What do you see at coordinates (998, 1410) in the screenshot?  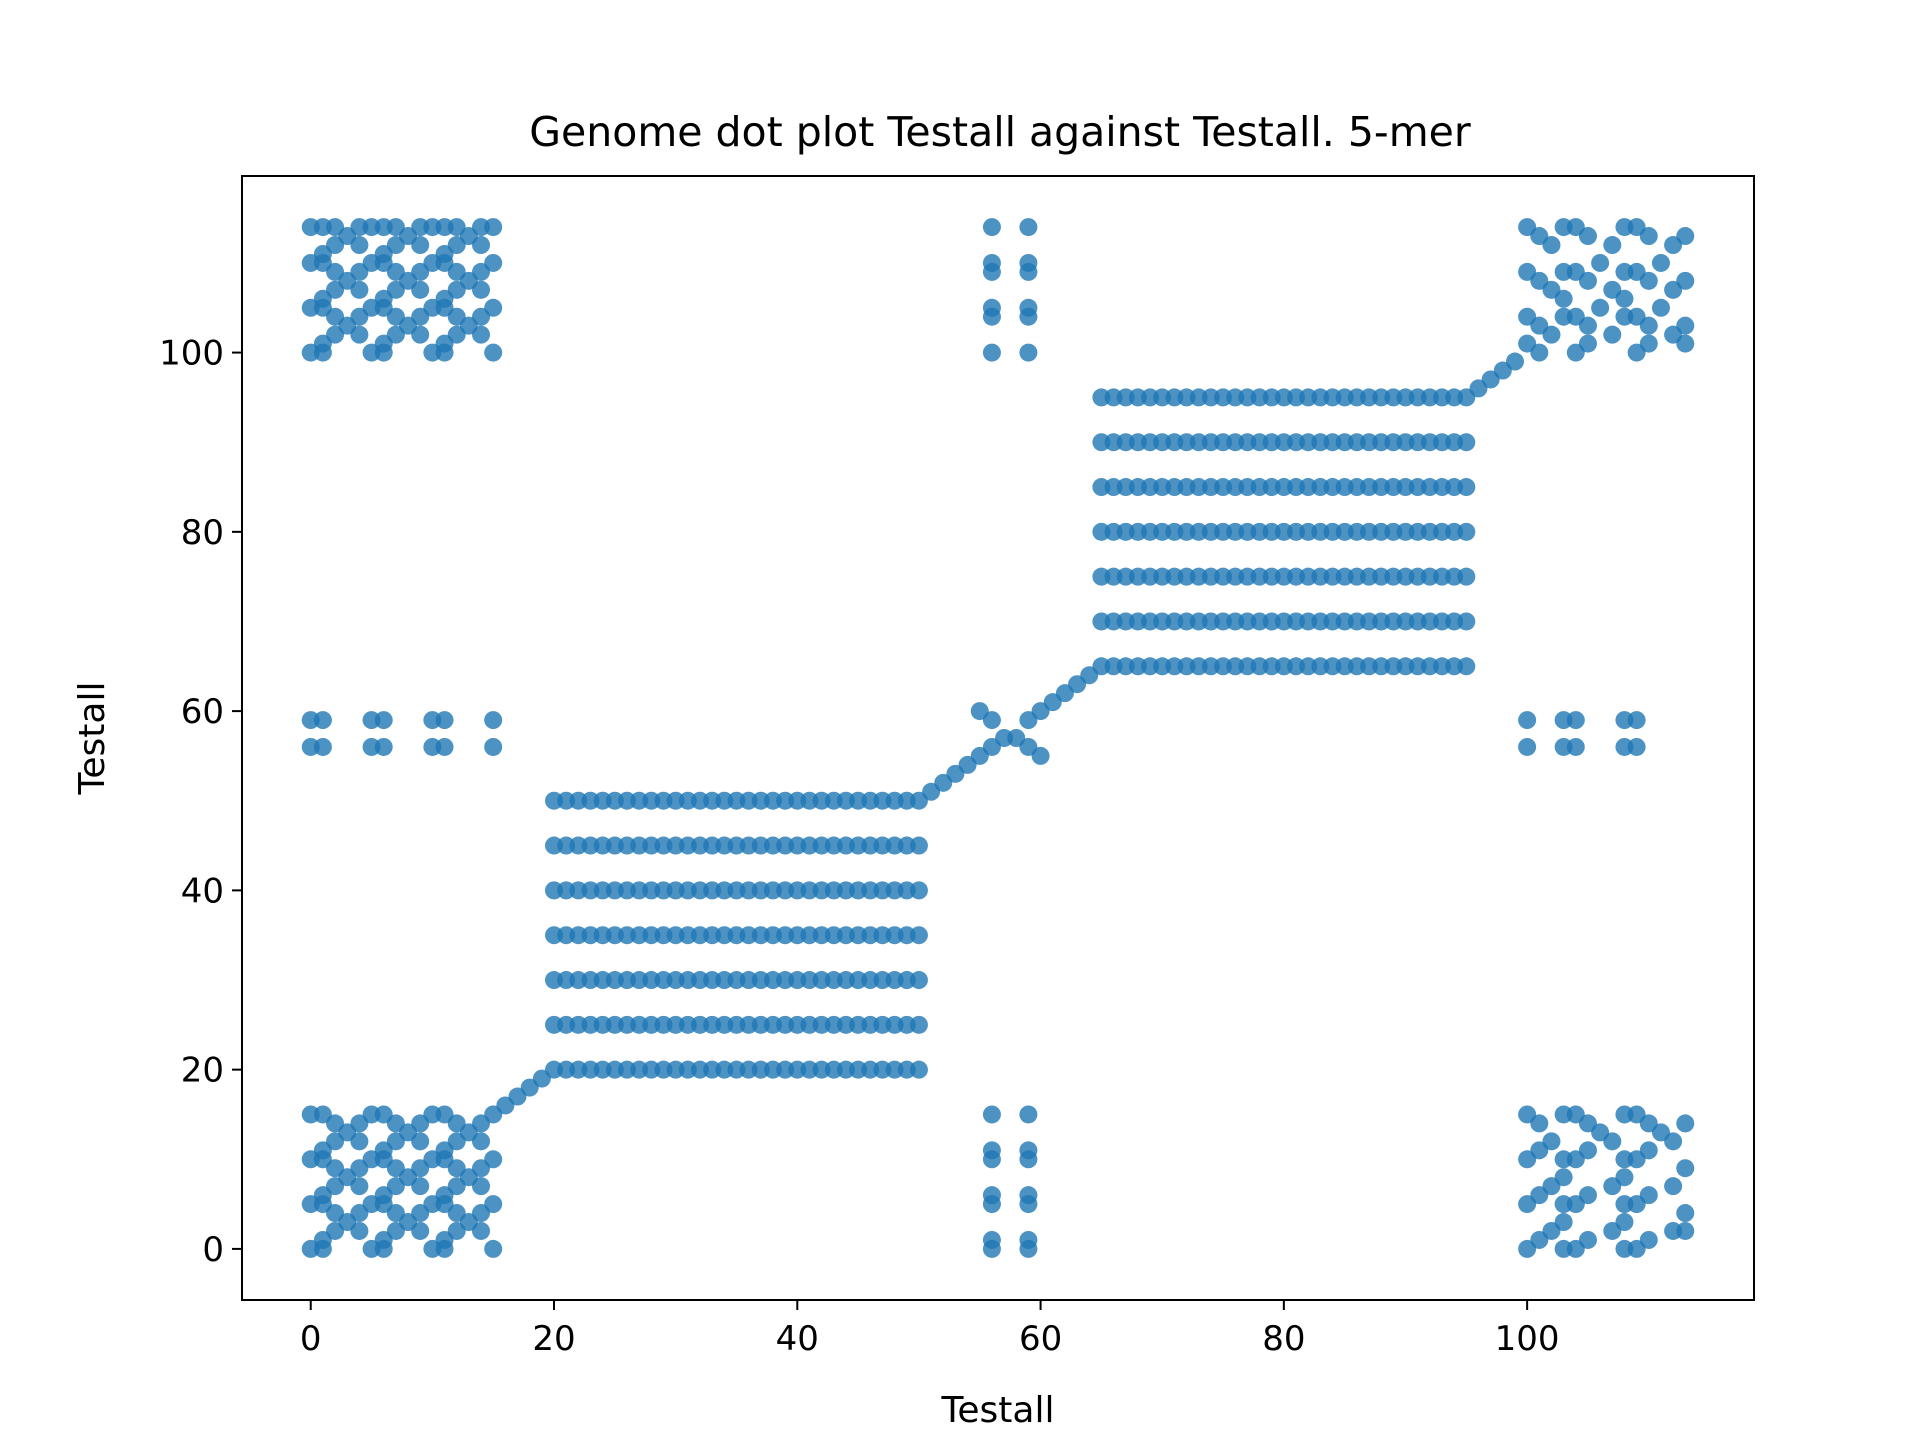 I see `x-axis-label: Testall` at bounding box center [998, 1410].